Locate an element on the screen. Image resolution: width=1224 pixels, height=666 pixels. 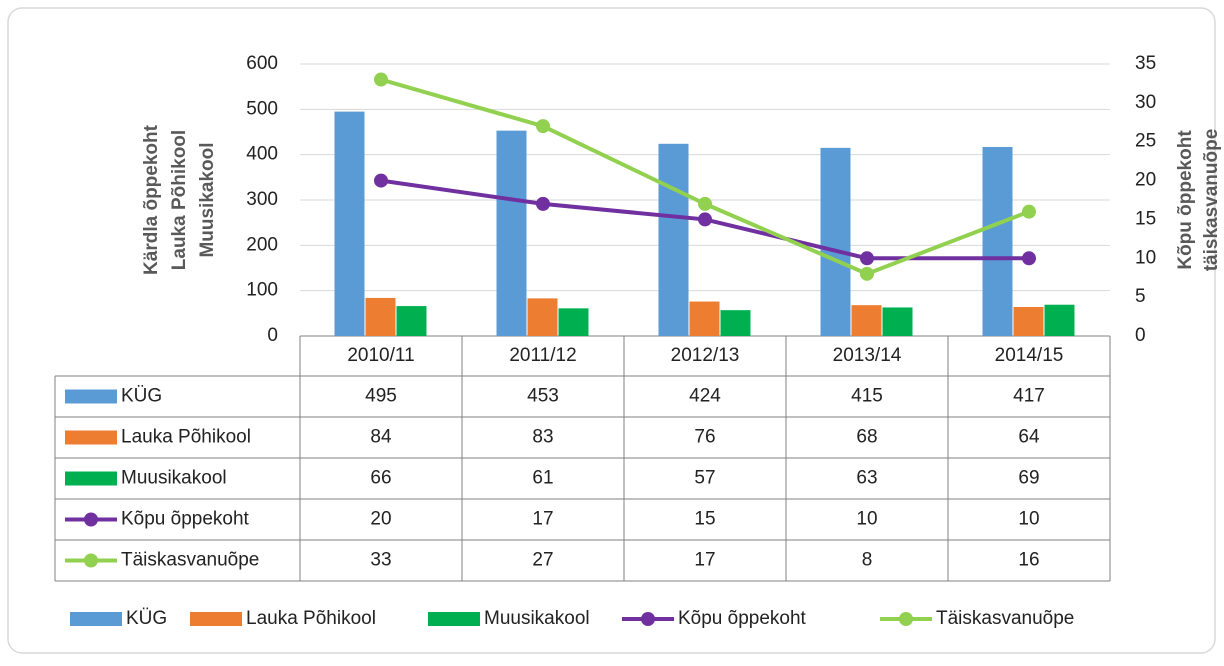
legend-label: Lauka Põhikool is located at coordinates (311, 618).